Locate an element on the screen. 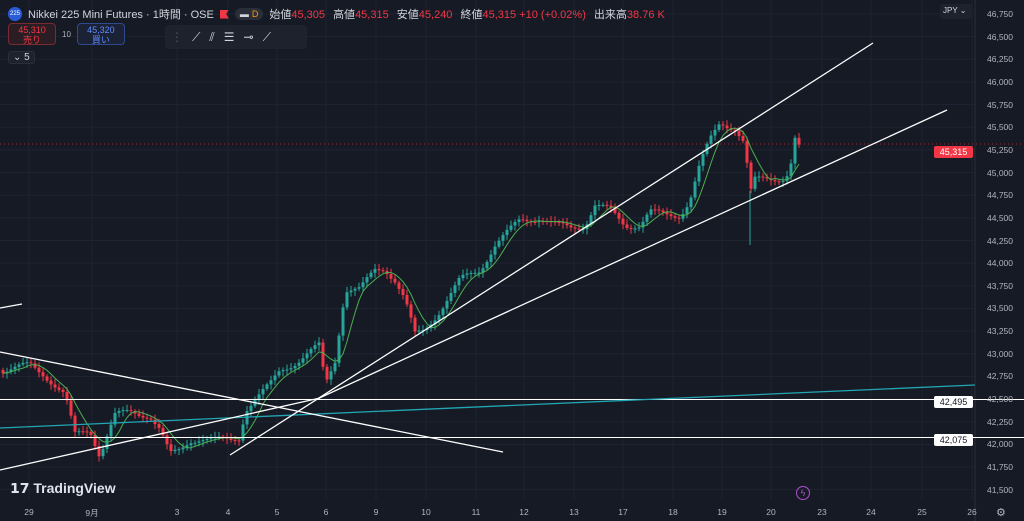  price-tick: 44,000 is located at coordinates (1000, 263).